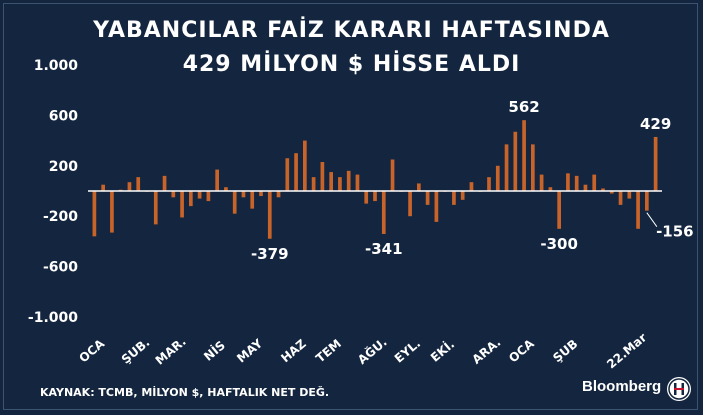  Describe the element at coordinates (679, 389) in the screenshot. I see `hurriyet-logo-icon` at that location.